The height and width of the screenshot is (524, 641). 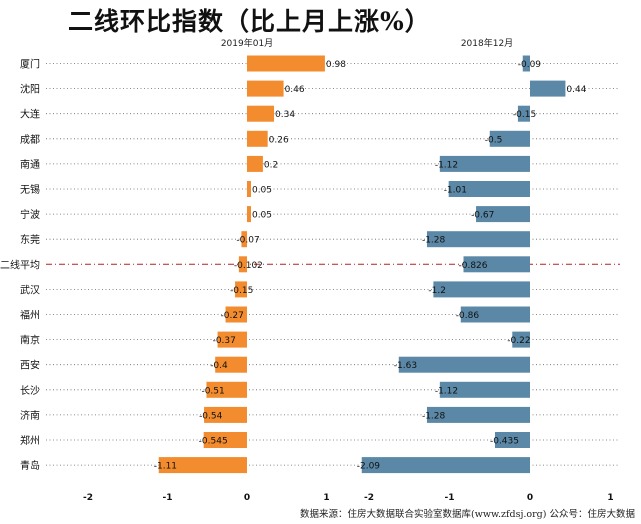 What do you see at coordinates (295, 90) in the screenshot?
I see `left-value-label: 0.46` at bounding box center [295, 90].